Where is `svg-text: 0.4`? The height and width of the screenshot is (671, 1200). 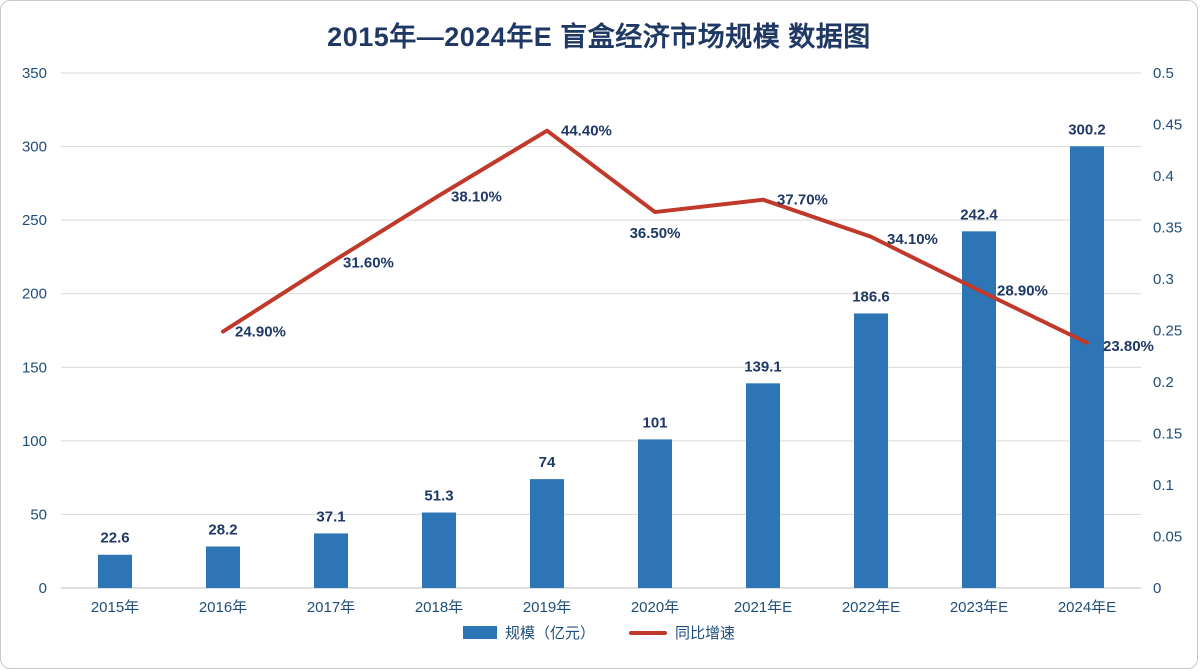 svg-text: 0.4 is located at coordinates (1163, 176).